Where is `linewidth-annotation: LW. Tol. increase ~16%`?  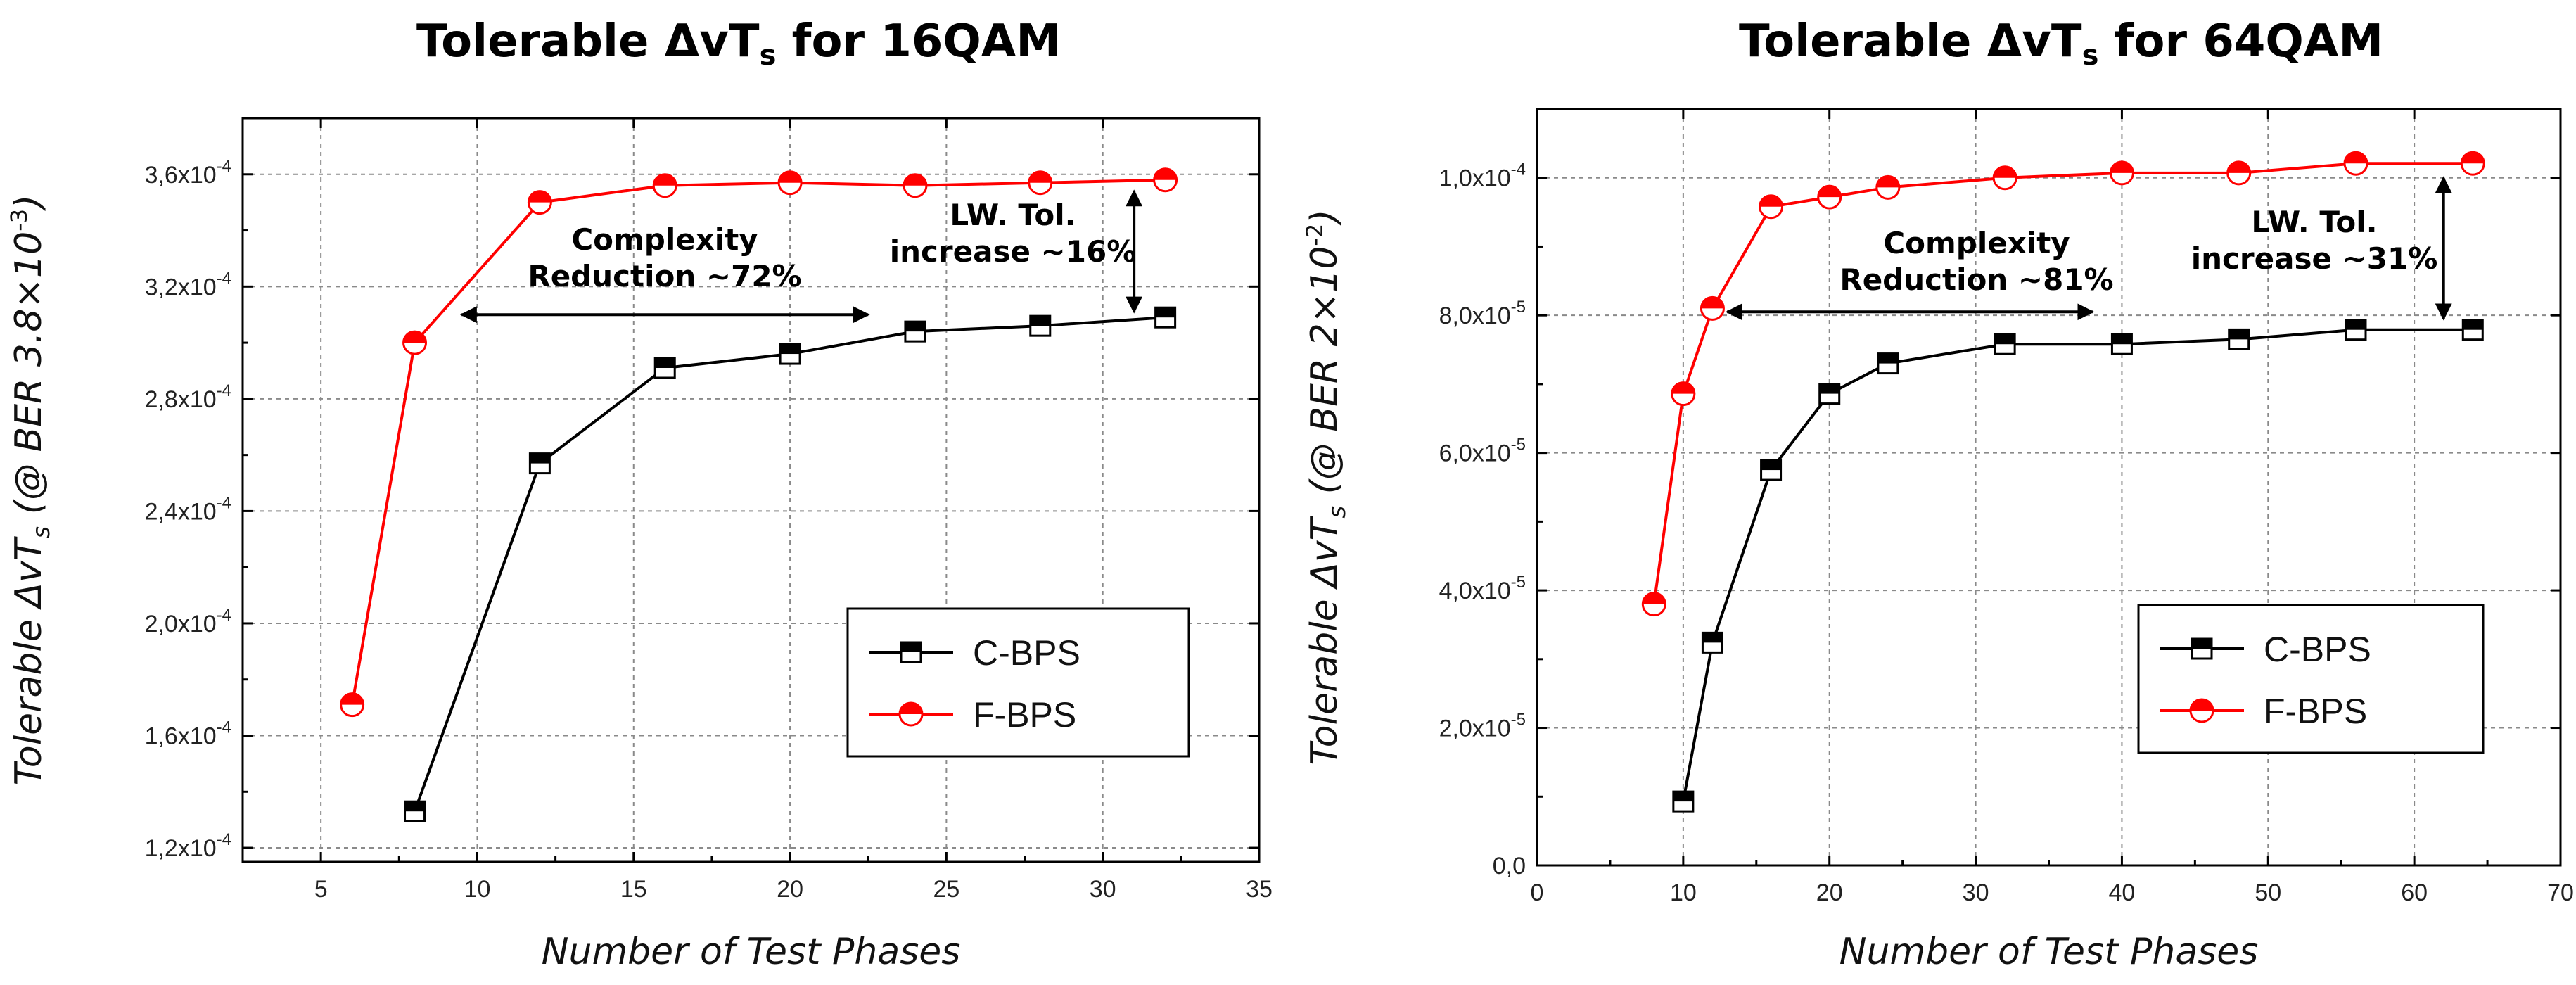 linewidth-annotation: LW. Tol. increase ~16% is located at coordinates (1013, 234).